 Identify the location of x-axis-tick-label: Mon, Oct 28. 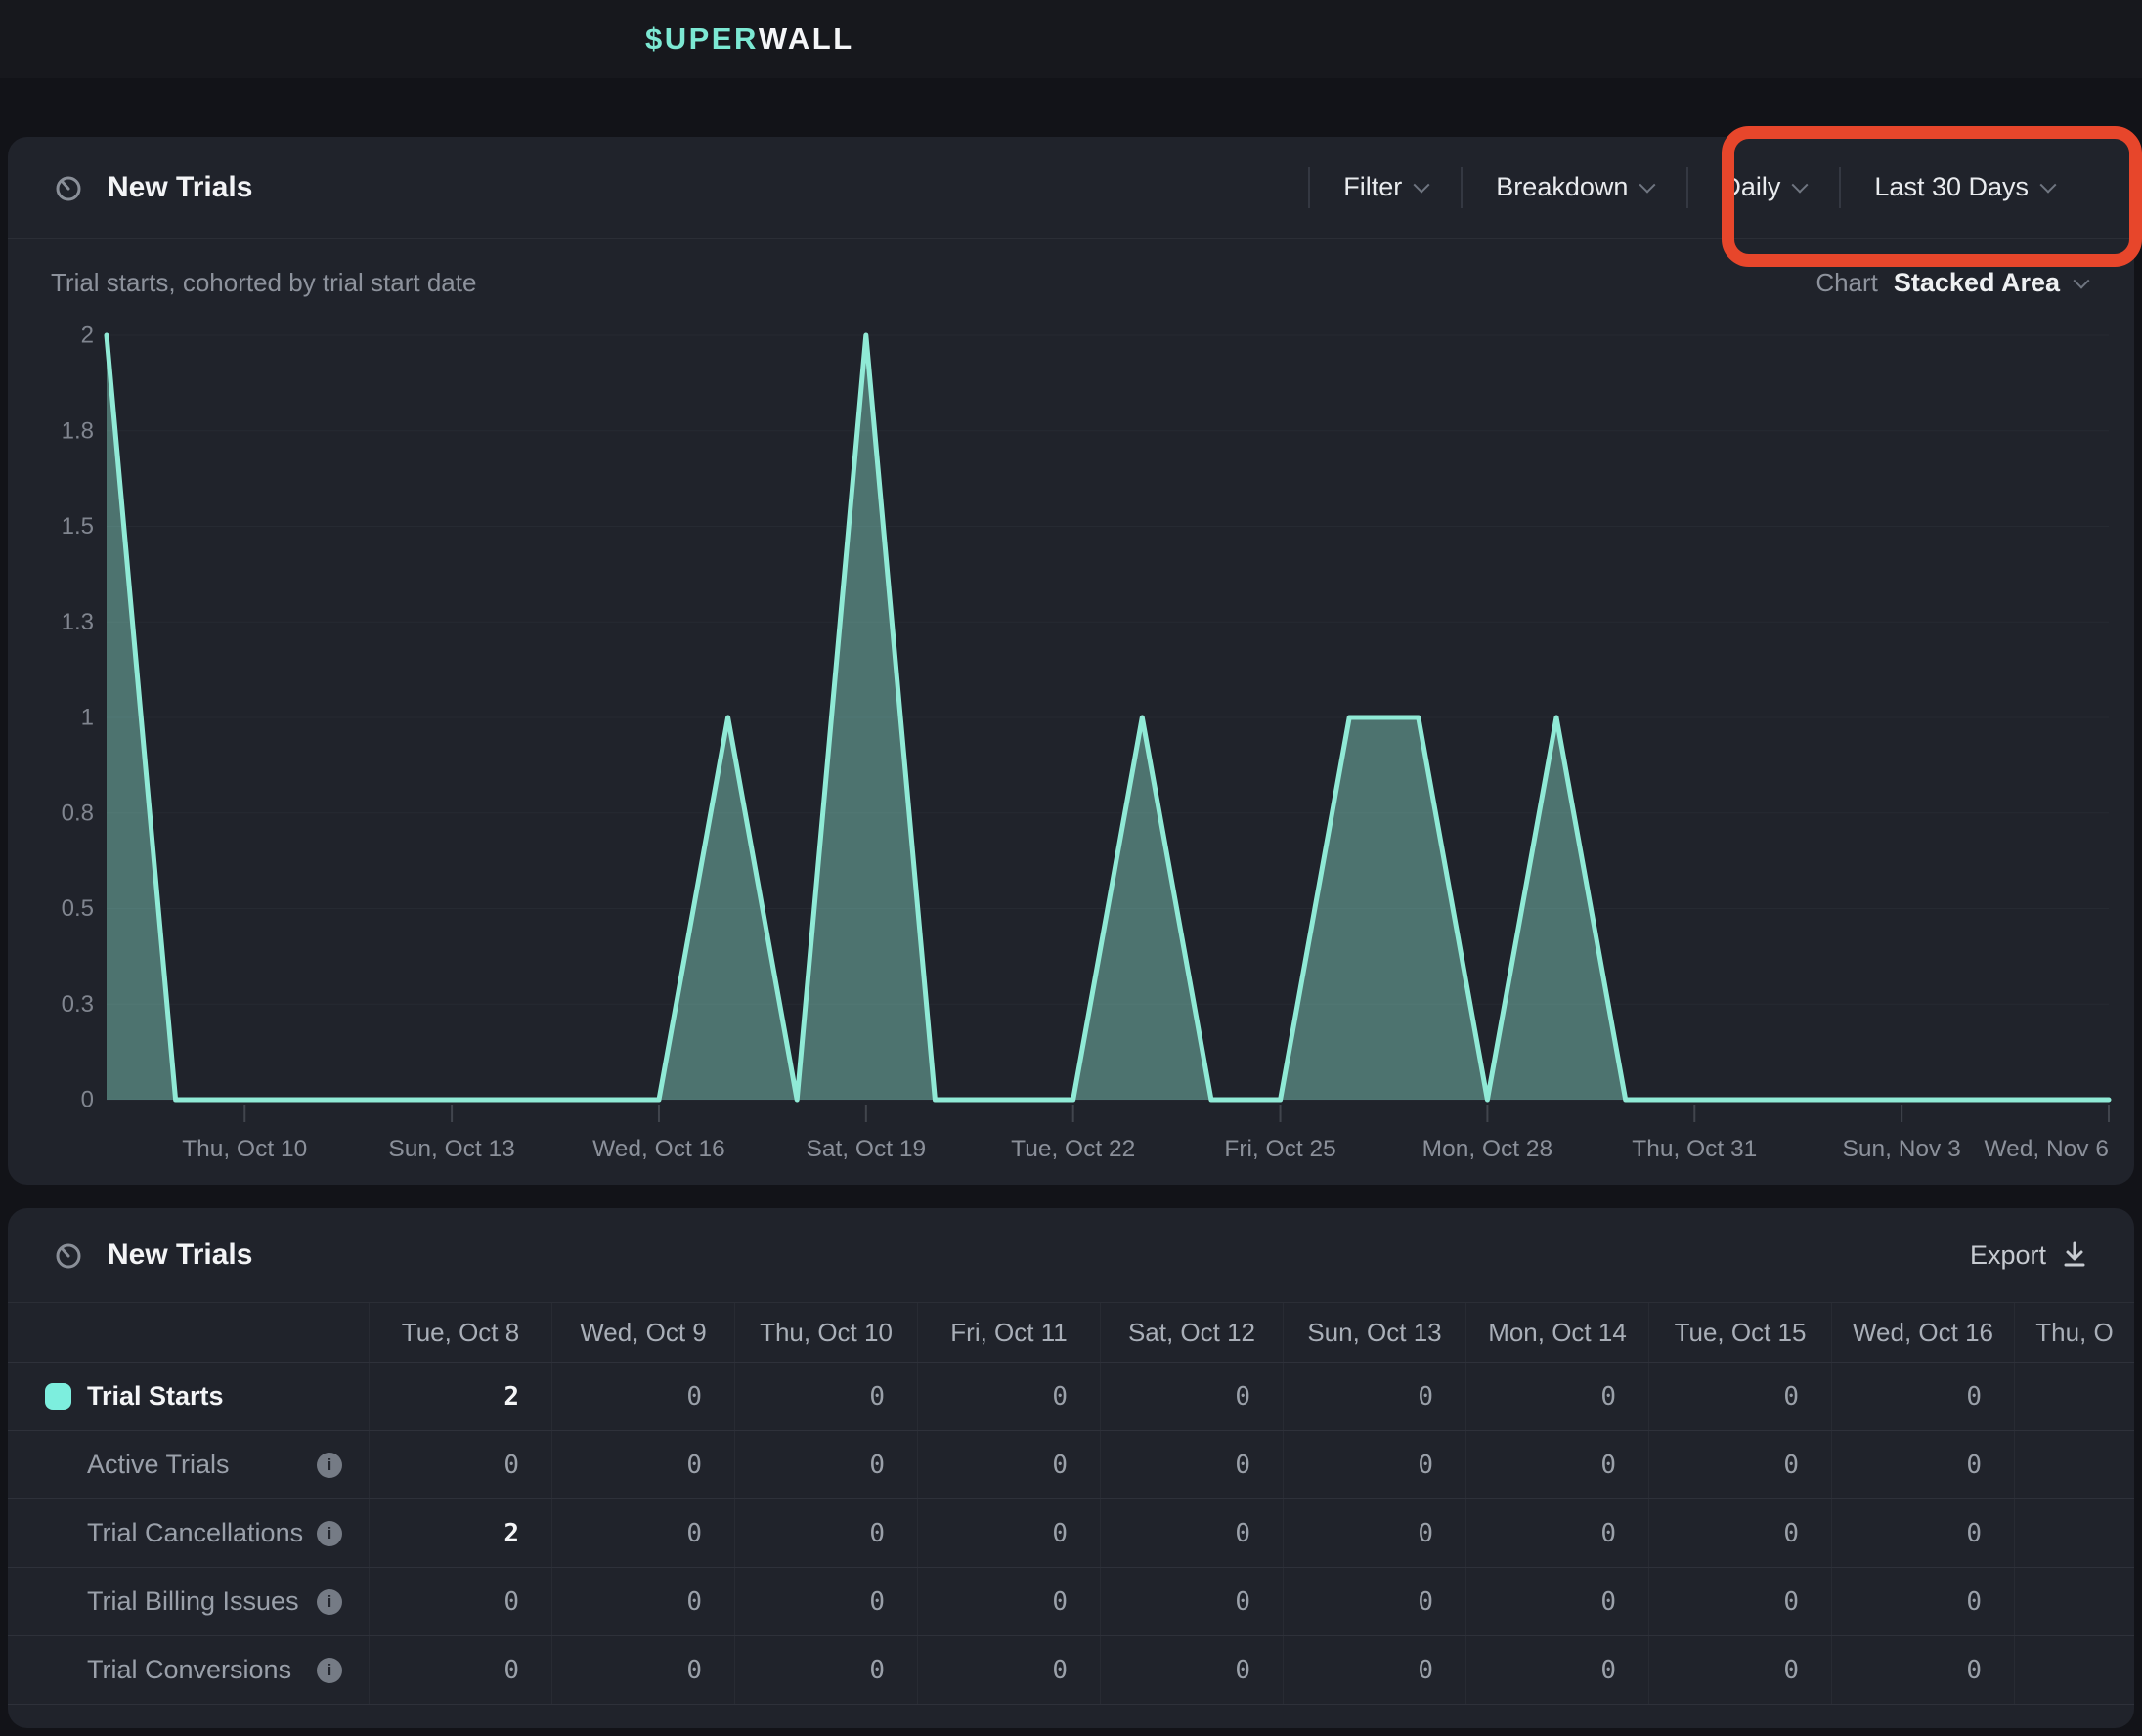
(1487, 1149).